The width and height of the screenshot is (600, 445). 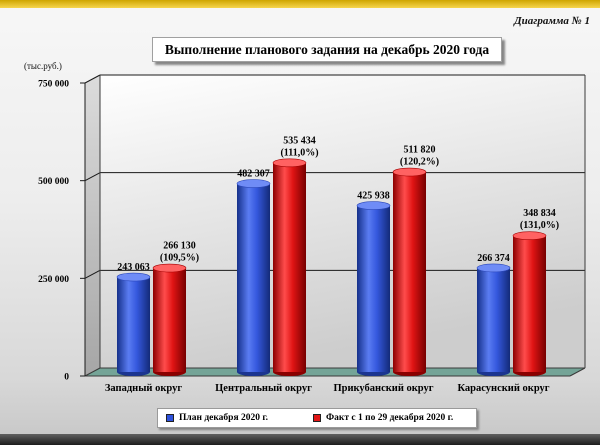 What do you see at coordinates (539, 213) in the screenshot?
I see `data-label-fact: 348 834` at bounding box center [539, 213].